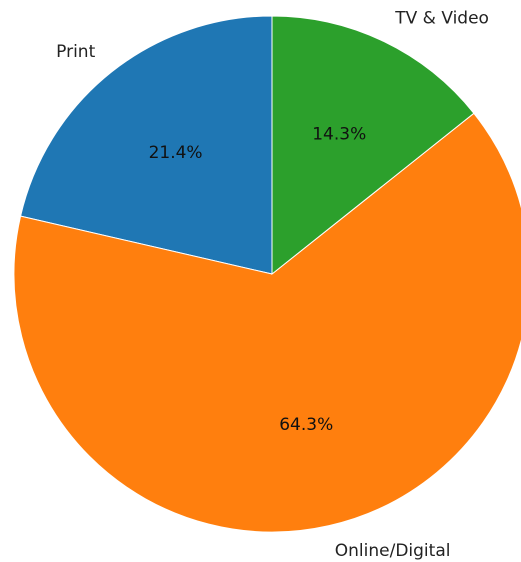  What do you see at coordinates (306, 425) in the screenshot?
I see `slice-percent-online-digital: 64.3%` at bounding box center [306, 425].